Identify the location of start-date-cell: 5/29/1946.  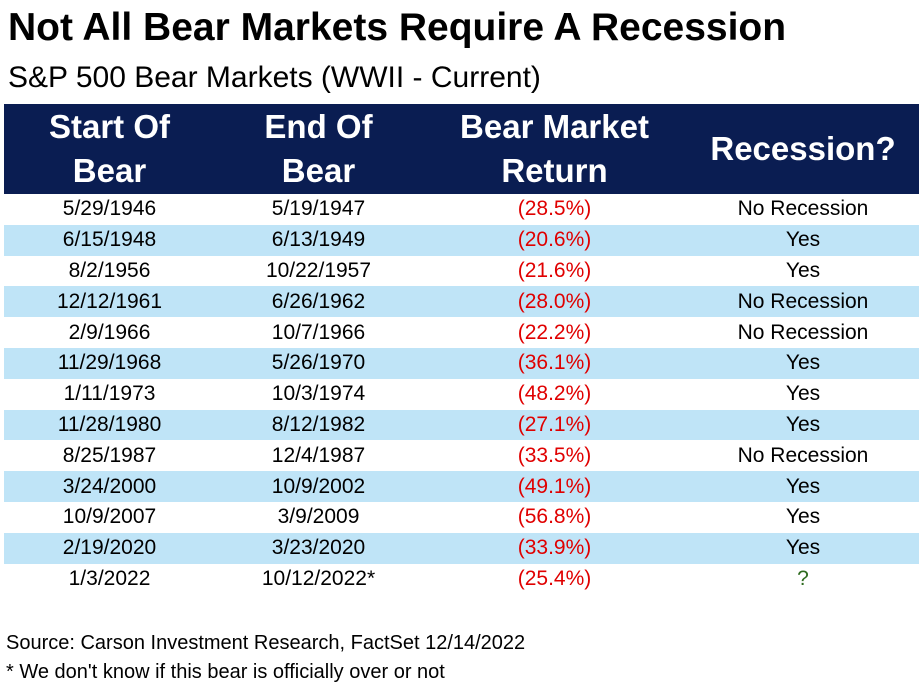
(109, 209).